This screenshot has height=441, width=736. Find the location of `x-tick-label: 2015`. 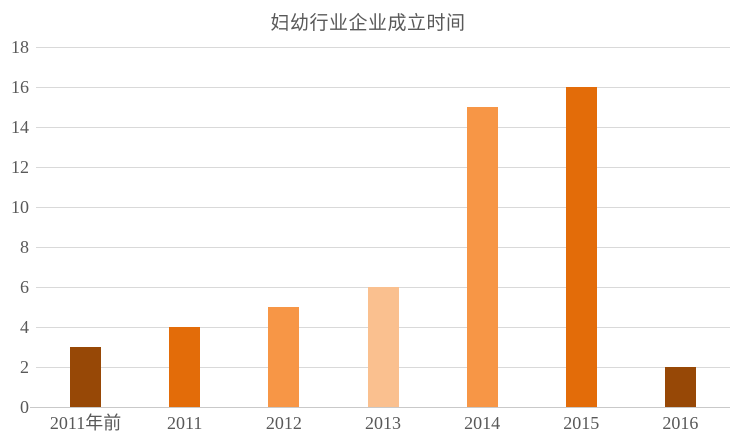

x-tick-label: 2015 is located at coordinates (581, 423).